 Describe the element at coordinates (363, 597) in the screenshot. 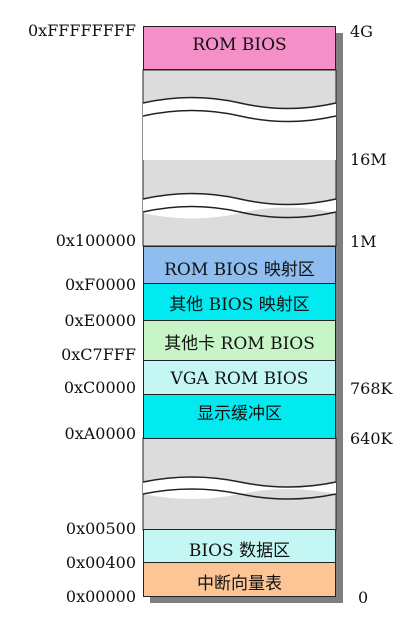

I see `size-label-0: 0` at that location.